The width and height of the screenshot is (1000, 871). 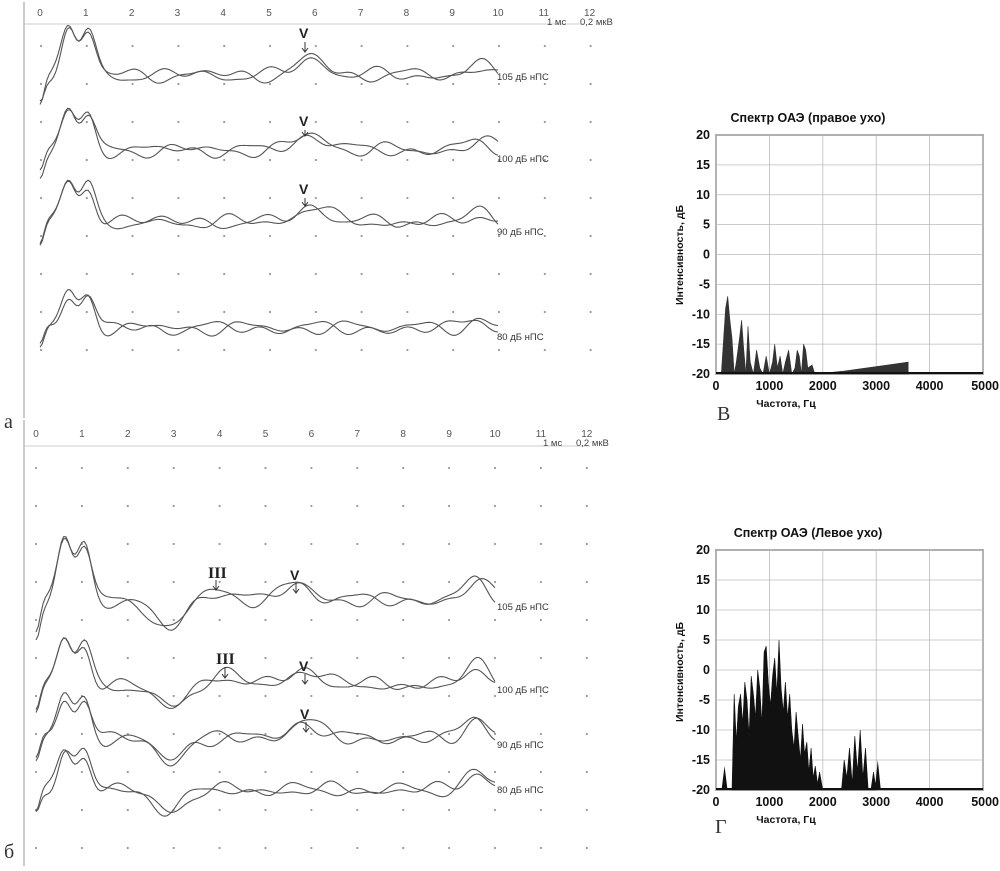 What do you see at coordinates (704, 700) in the screenshot?
I see `y-tick-label: -5` at bounding box center [704, 700].